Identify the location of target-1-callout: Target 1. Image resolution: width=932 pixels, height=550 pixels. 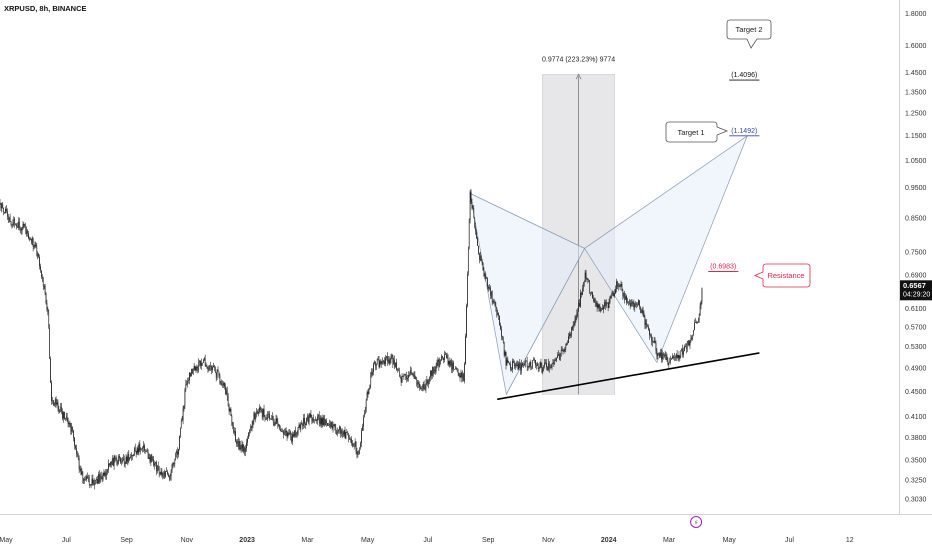
(697, 132).